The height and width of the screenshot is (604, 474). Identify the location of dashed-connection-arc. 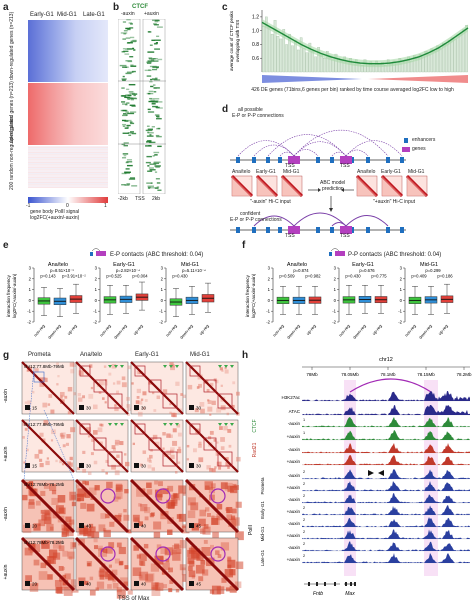
(287, 154).